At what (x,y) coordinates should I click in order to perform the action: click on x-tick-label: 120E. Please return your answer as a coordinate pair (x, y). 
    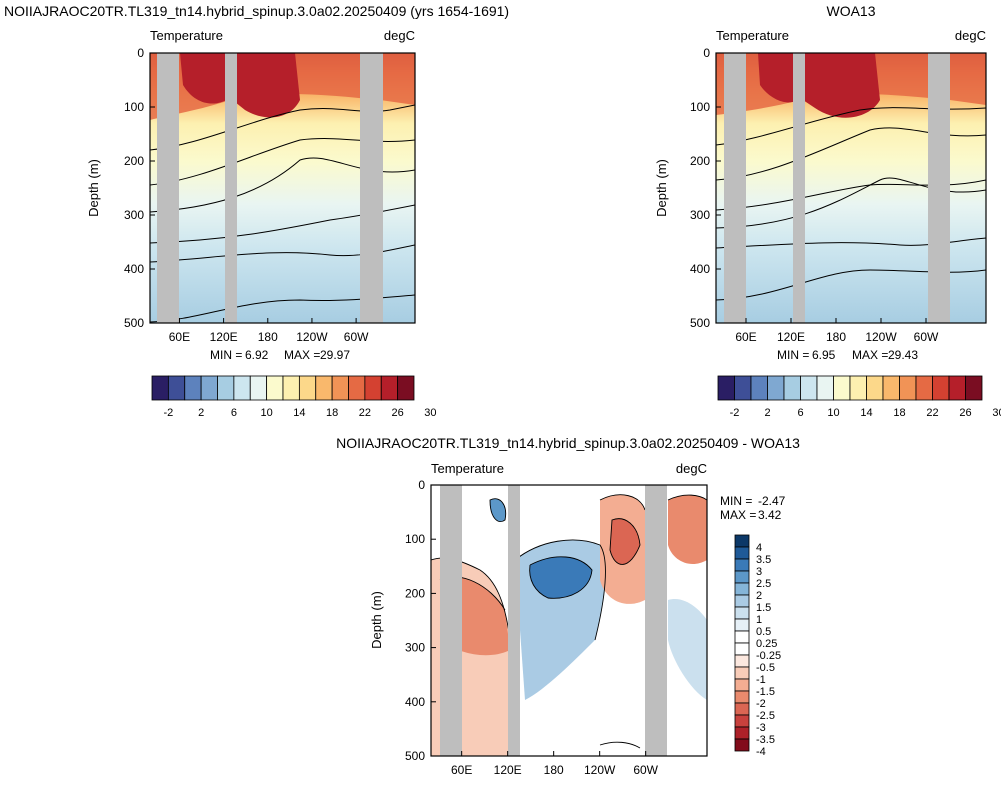
    Looking at the image, I should click on (508, 770).